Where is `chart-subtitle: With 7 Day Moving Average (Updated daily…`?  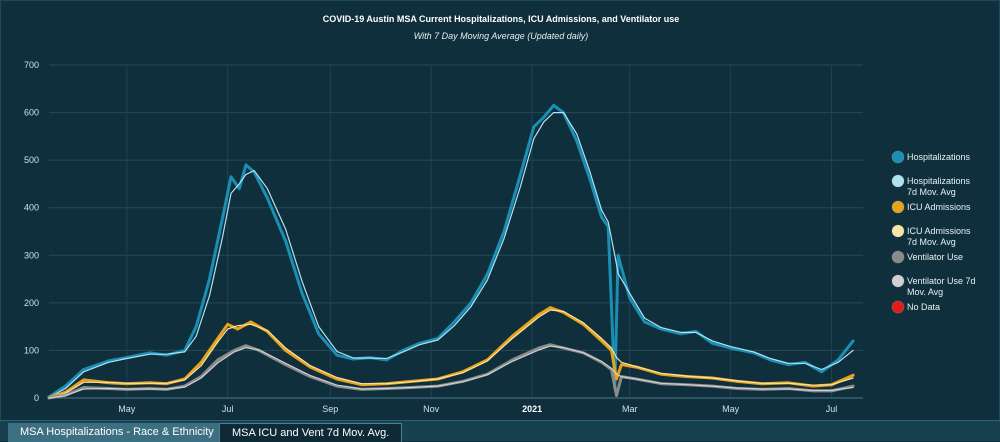
chart-subtitle: With 7 Day Moving Average (Updated daily… is located at coordinates (501, 36).